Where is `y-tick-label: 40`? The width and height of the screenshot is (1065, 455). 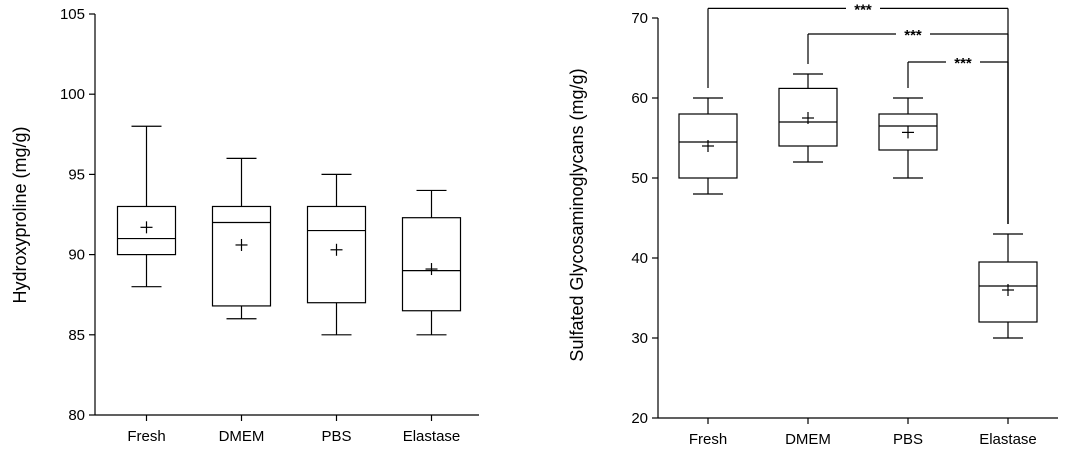 y-tick-label: 40 is located at coordinates (639, 258).